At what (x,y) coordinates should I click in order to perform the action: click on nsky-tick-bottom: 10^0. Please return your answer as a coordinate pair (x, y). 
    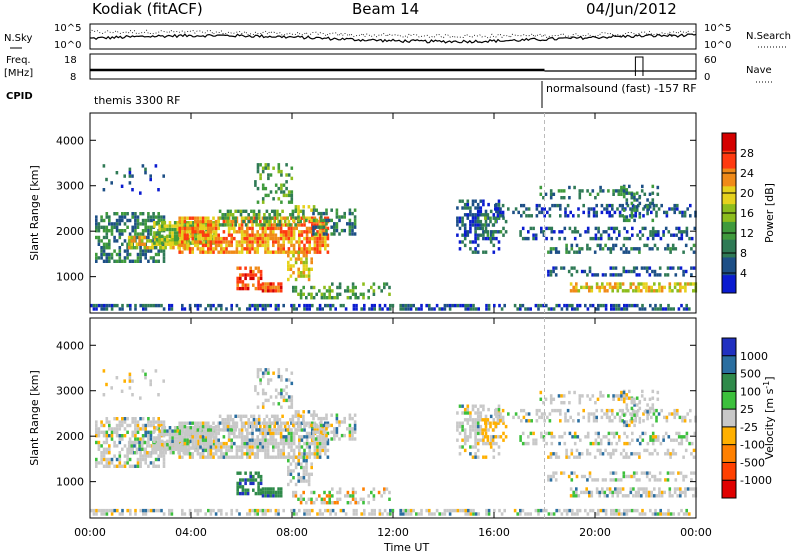
    Looking at the image, I should click on (67, 45).